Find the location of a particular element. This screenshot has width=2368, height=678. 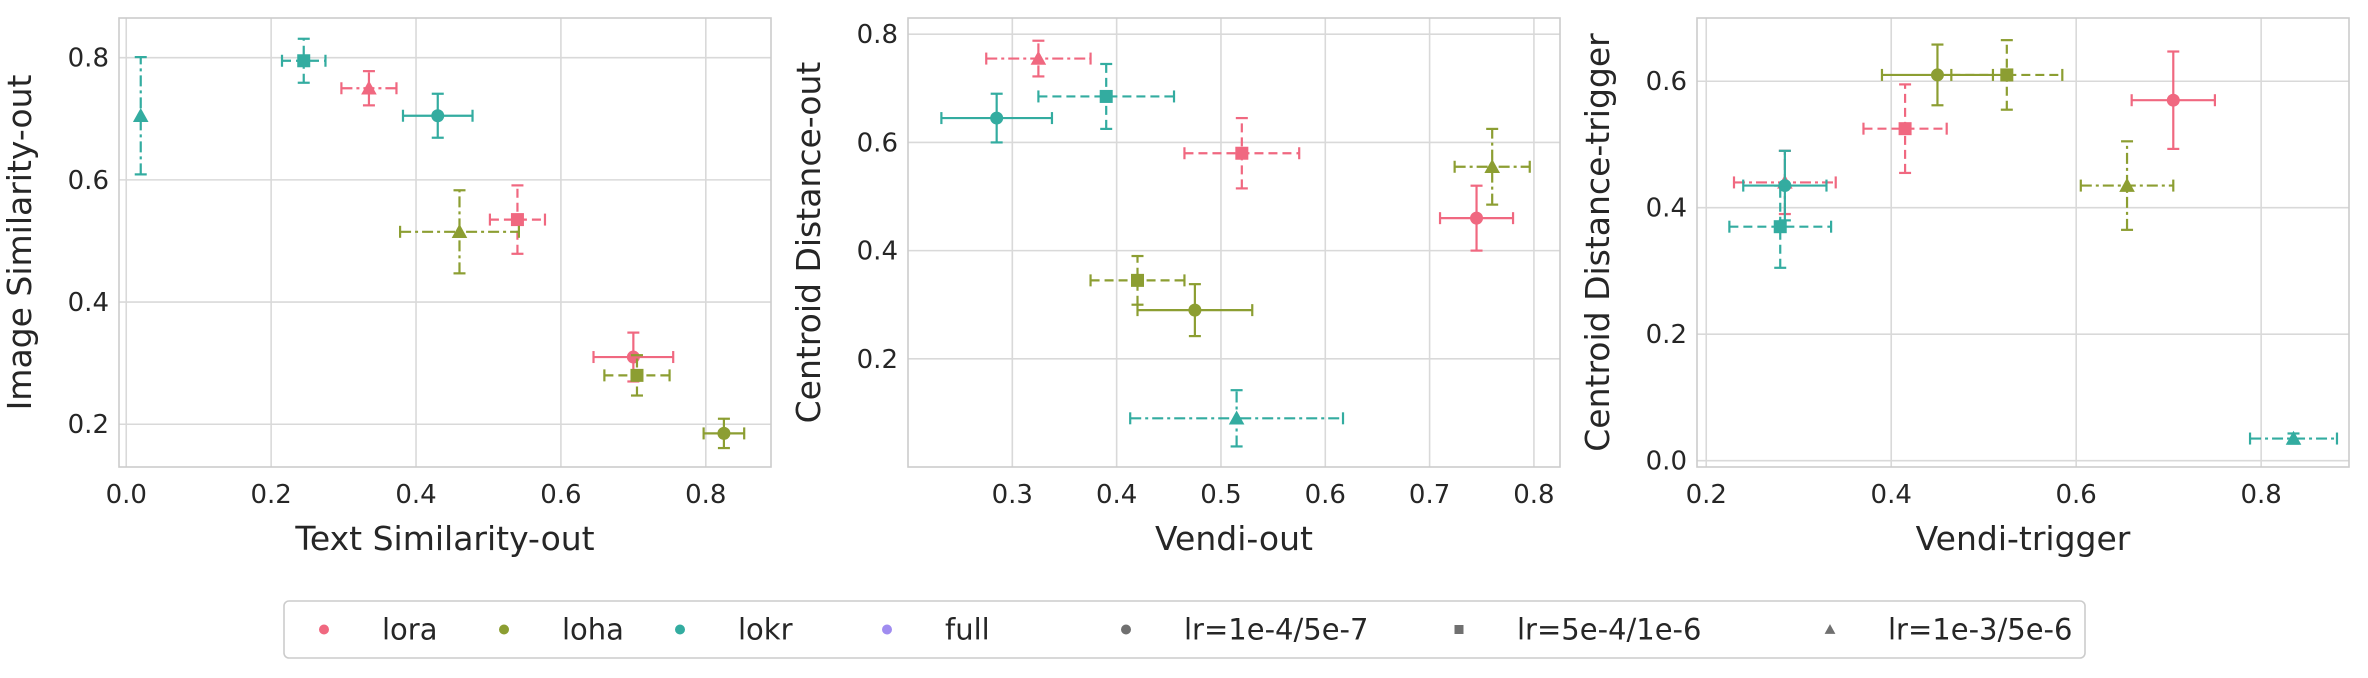

y-tick-label: 0.6 is located at coordinates (88, 181).